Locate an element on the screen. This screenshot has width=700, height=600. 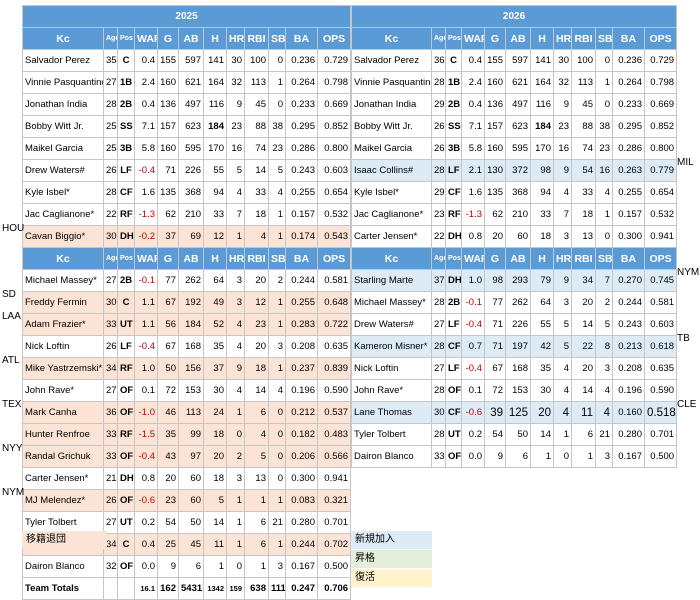
cell-ab: 60 is located at coordinates (191, 478).